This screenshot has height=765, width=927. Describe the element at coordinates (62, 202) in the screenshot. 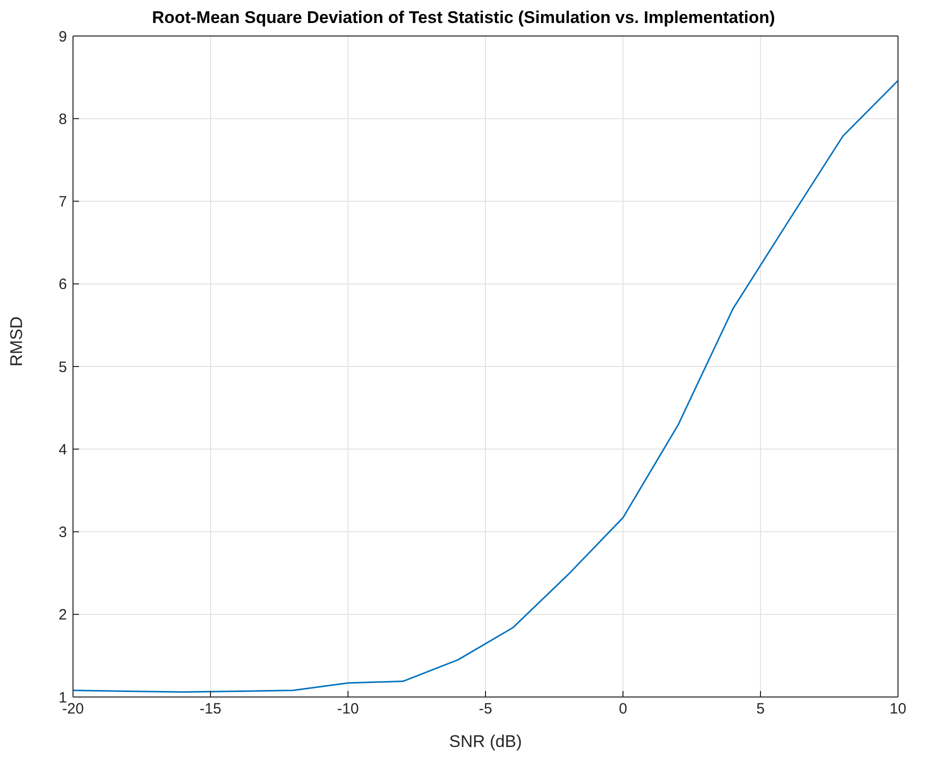

I see `y-tick-label: 7` at that location.